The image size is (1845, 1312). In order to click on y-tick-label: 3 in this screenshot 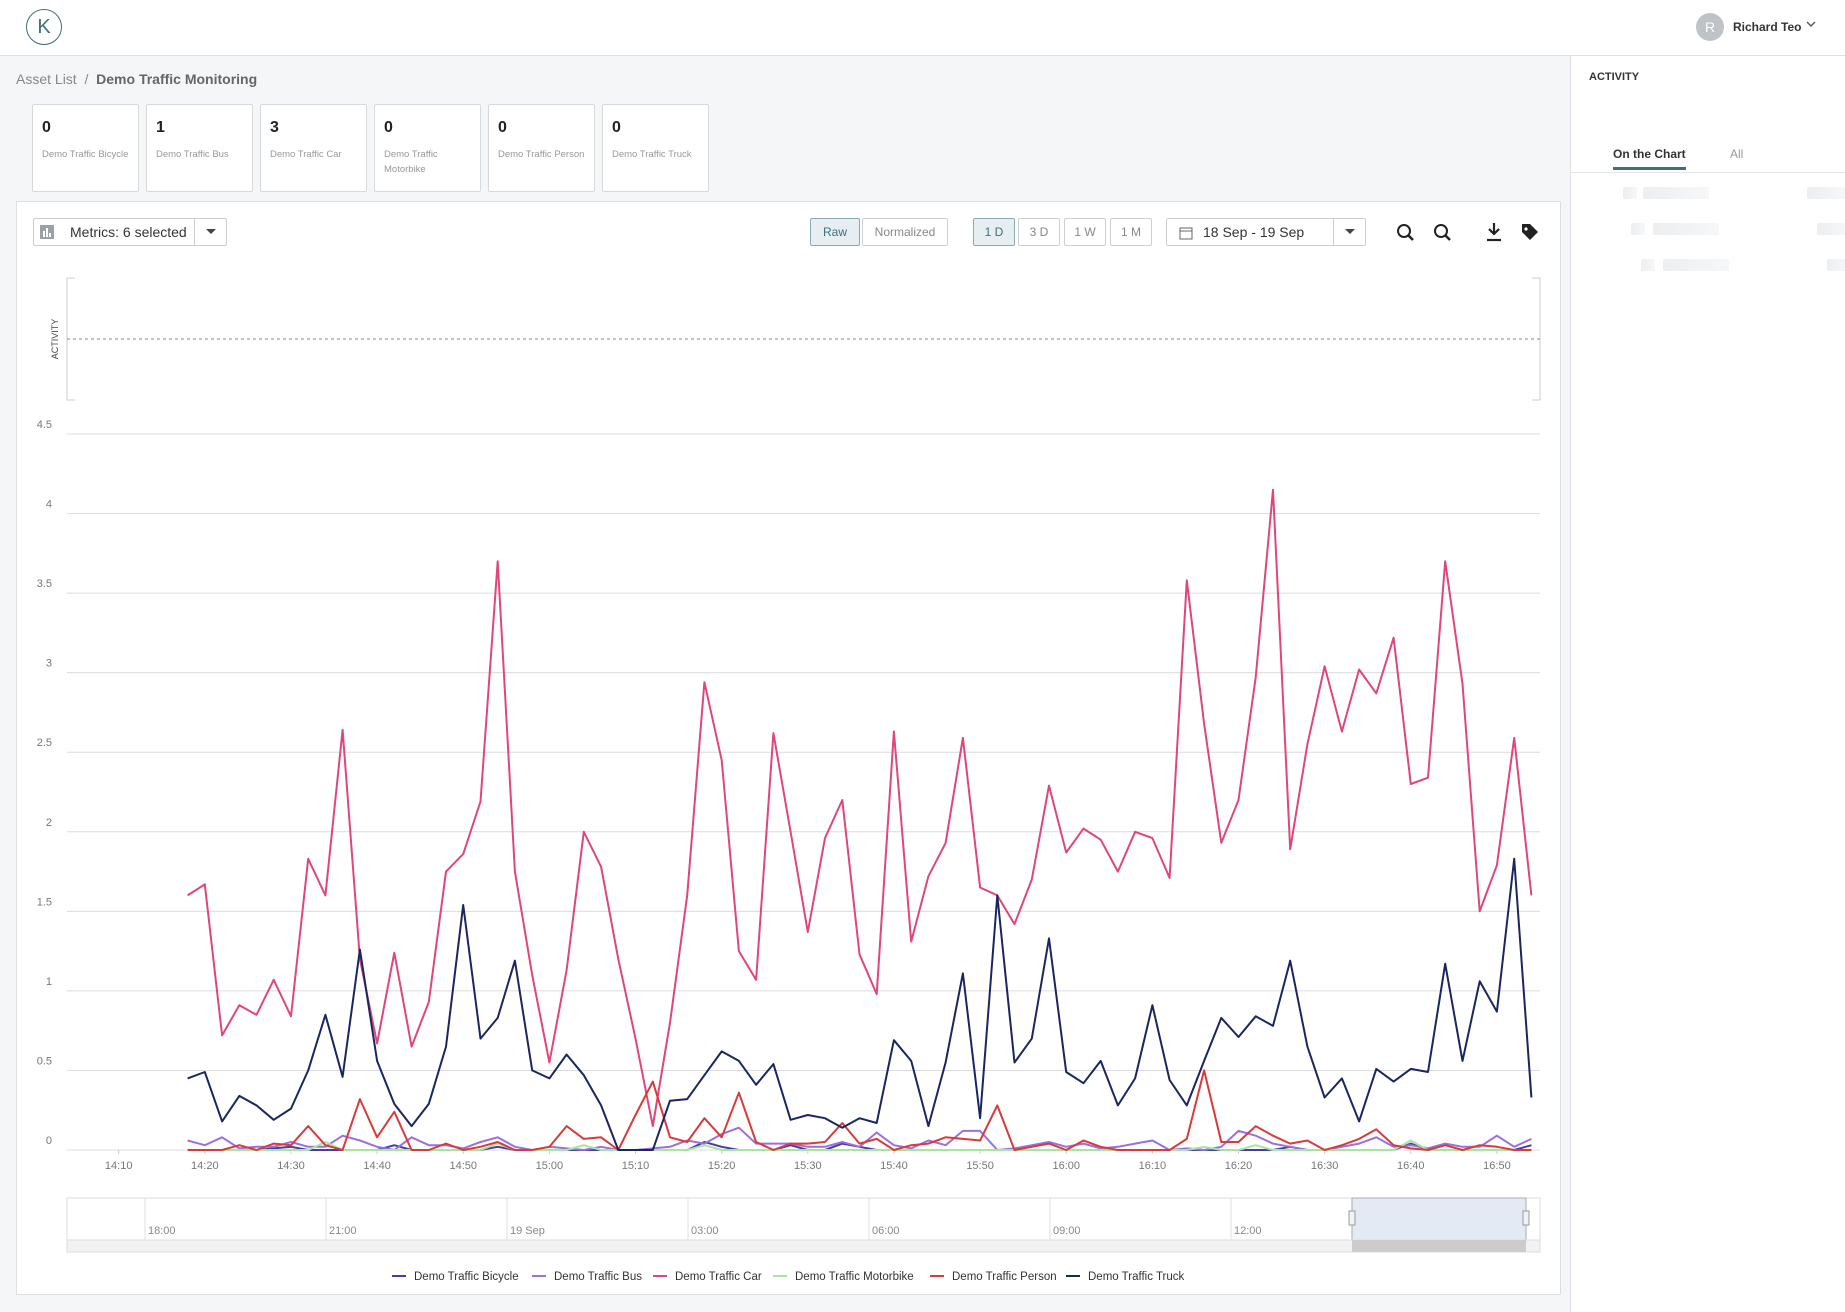, I will do `click(49, 664)`.